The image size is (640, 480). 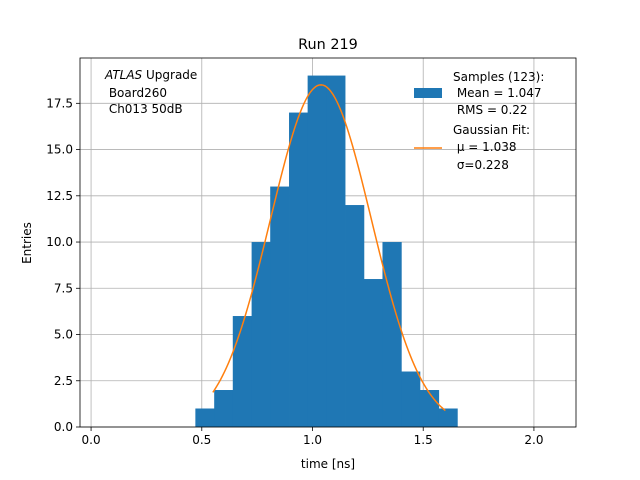 What do you see at coordinates (490, 110) in the screenshot?
I see `legend-samples-rms: RMS = 0.22` at bounding box center [490, 110].